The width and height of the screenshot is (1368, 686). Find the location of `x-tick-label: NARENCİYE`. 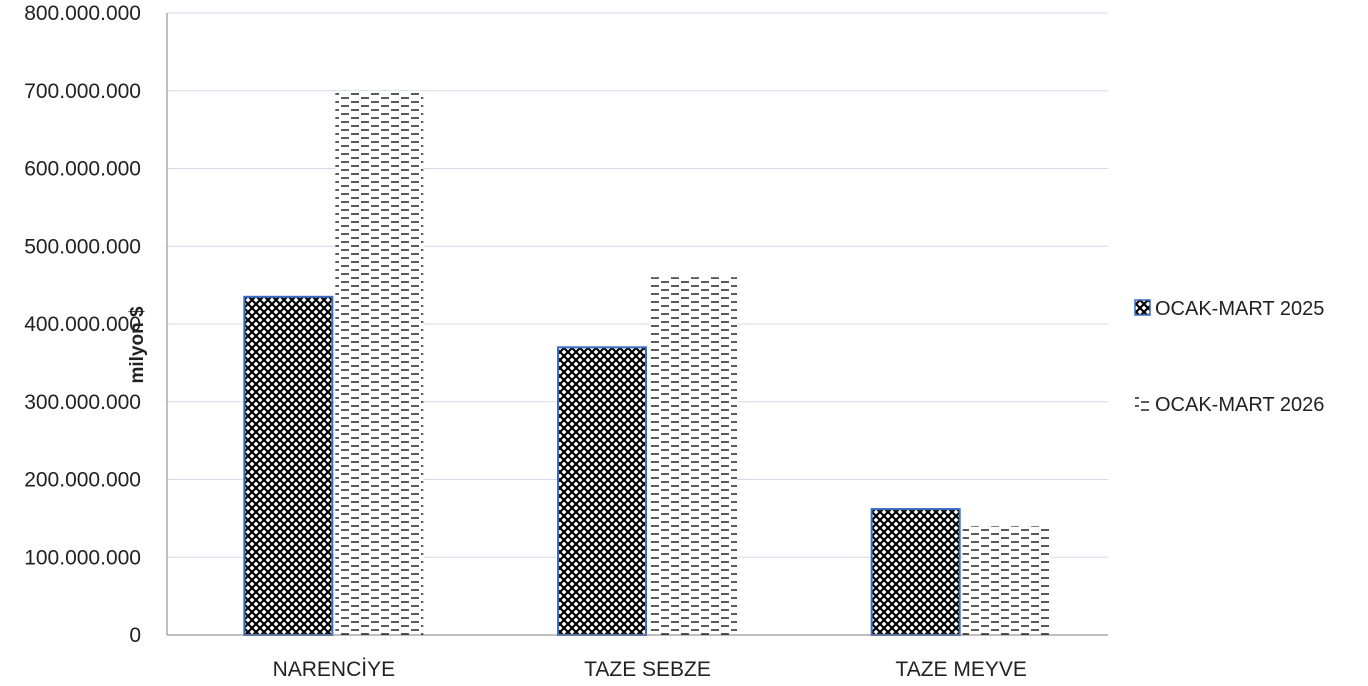

x-tick-label: NARENCİYE is located at coordinates (334, 669).